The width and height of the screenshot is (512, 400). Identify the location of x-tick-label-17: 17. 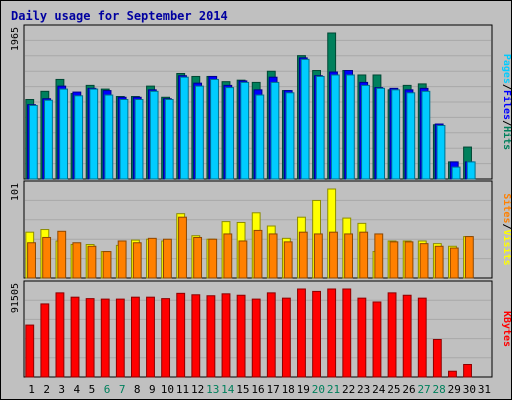
(272, 389).